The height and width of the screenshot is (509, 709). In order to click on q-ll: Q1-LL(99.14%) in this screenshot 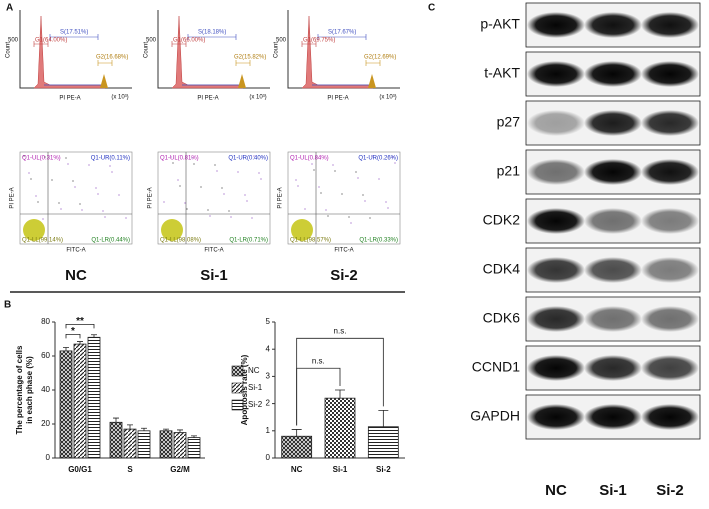, I will do `click(42, 241)`.